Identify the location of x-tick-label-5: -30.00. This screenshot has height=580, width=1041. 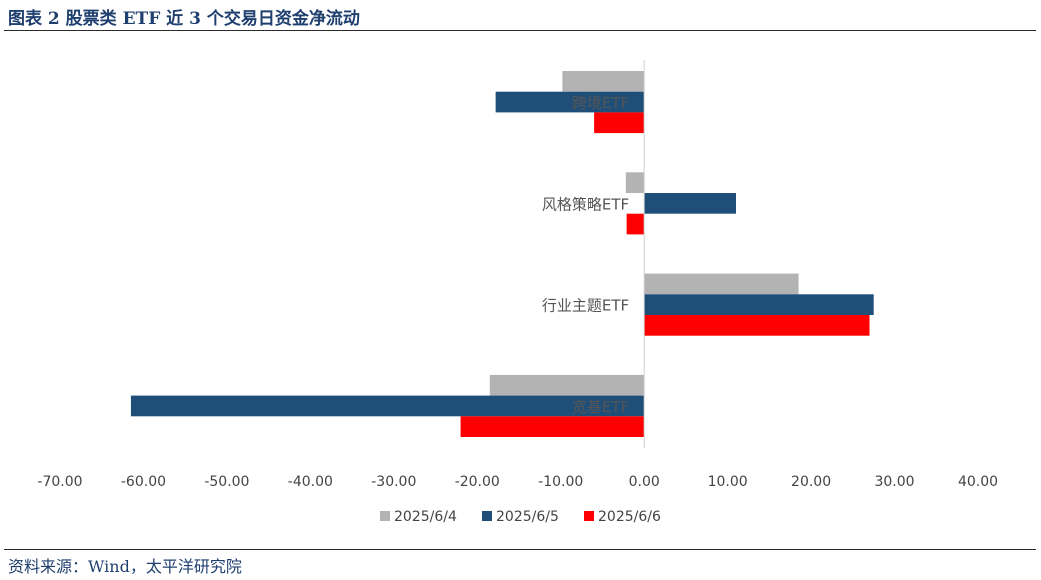
(393, 482).